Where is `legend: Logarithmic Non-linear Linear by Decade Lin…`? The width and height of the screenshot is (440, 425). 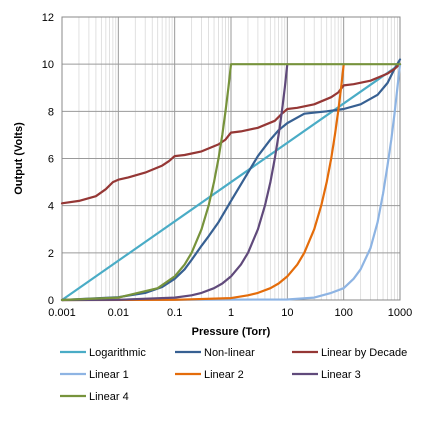
legend: Logarithmic Non-linear Linear by Decade Lin… is located at coordinates (233, 375).